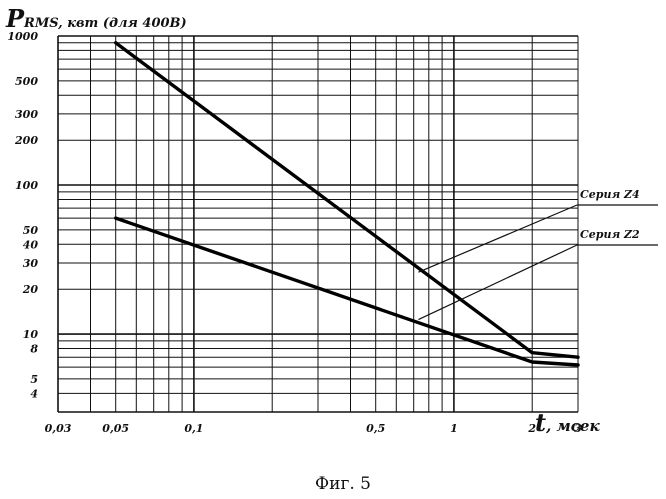  I want to click on x-tick-label: 0,03, so click(58, 428).